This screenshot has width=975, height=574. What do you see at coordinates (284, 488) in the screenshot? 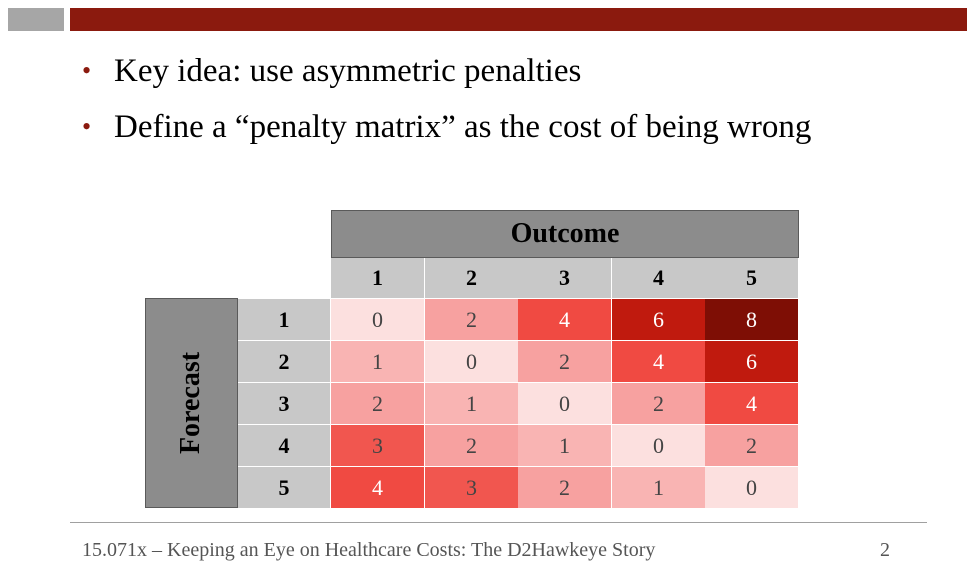
I see `forecast-index: 5` at bounding box center [284, 488].